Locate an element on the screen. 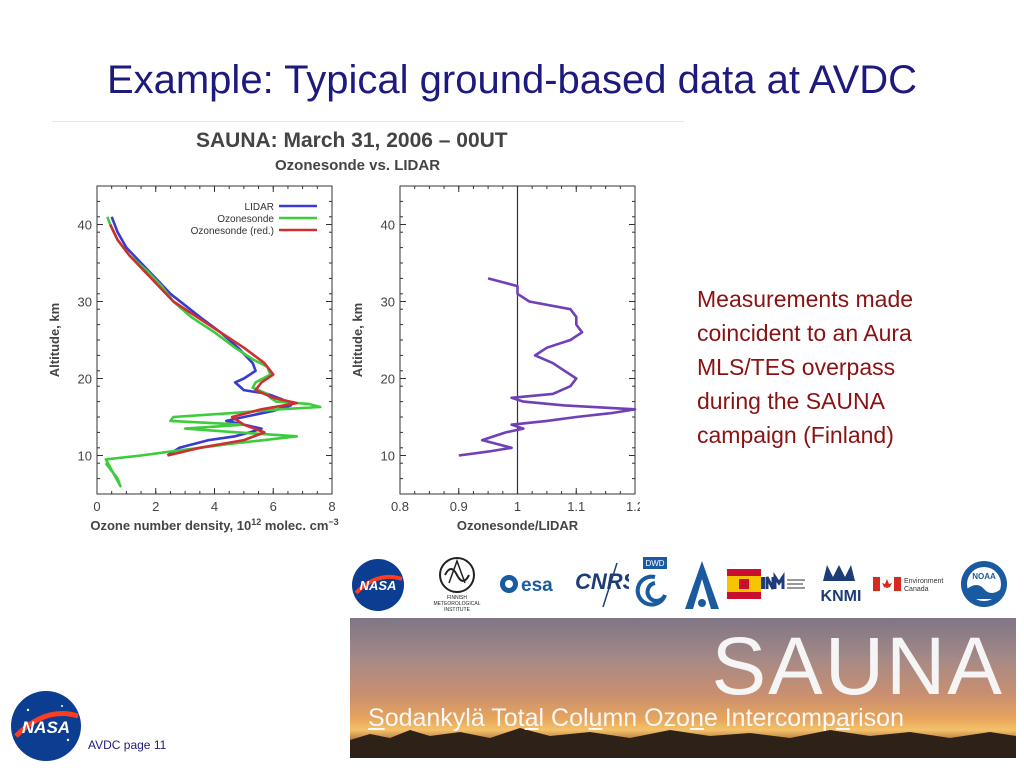 The image size is (1024, 768). fmi-text: METEOROLOGICAL is located at coordinates (457, 604).